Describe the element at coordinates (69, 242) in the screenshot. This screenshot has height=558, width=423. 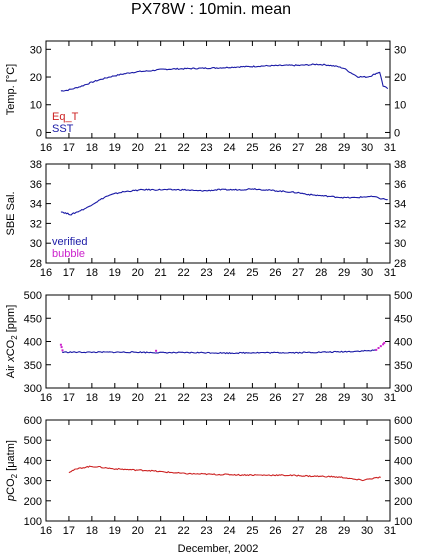
I see `legend-entry: verified` at that location.